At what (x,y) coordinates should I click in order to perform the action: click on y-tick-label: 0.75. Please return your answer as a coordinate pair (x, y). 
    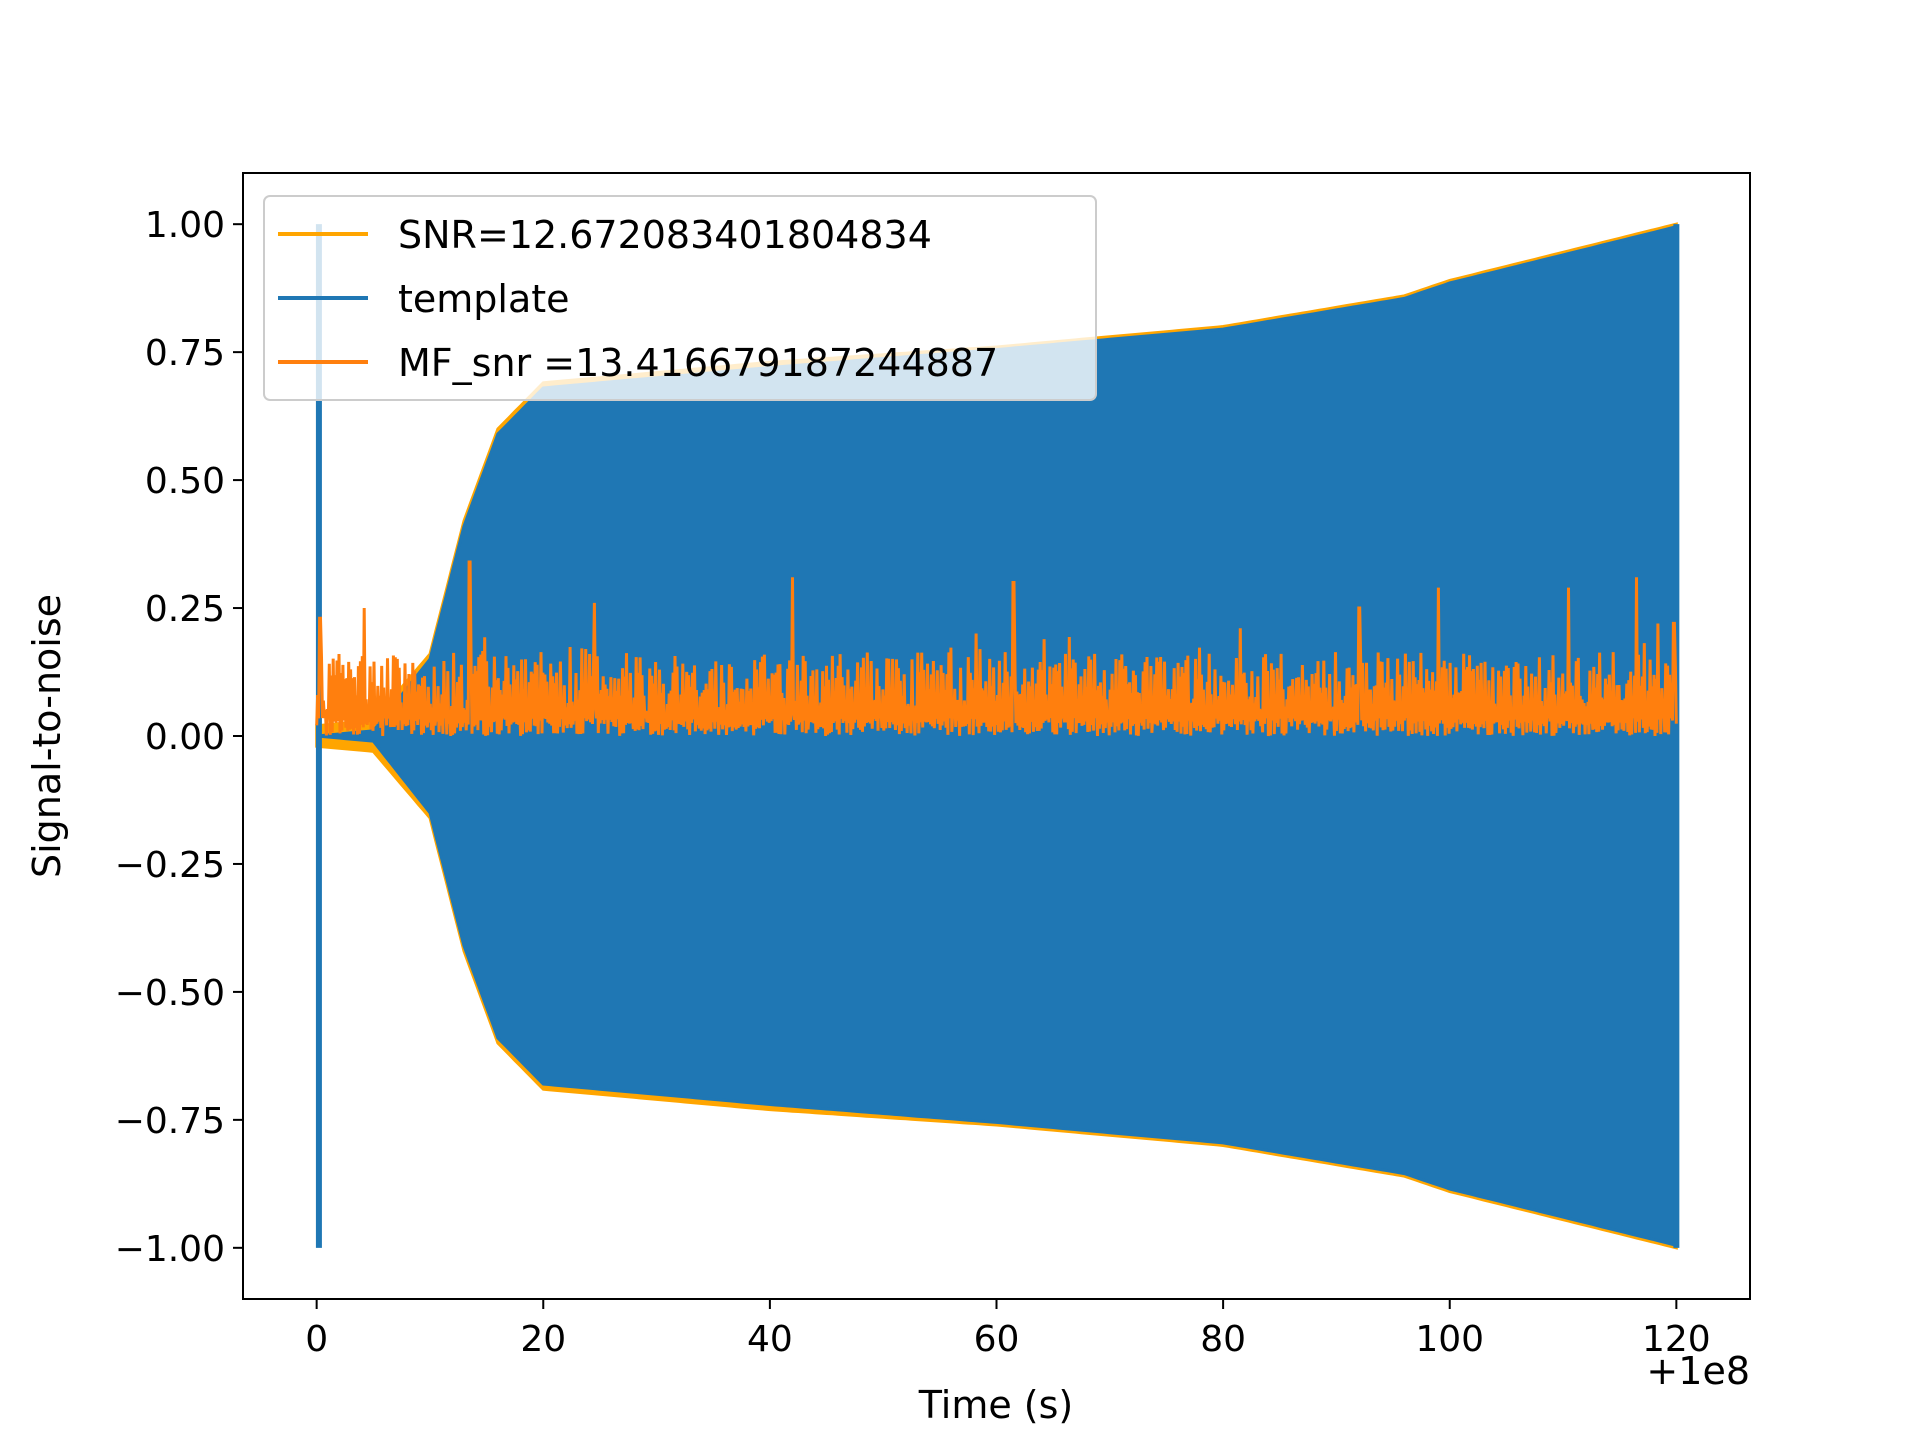
    Looking at the image, I should click on (185, 353).